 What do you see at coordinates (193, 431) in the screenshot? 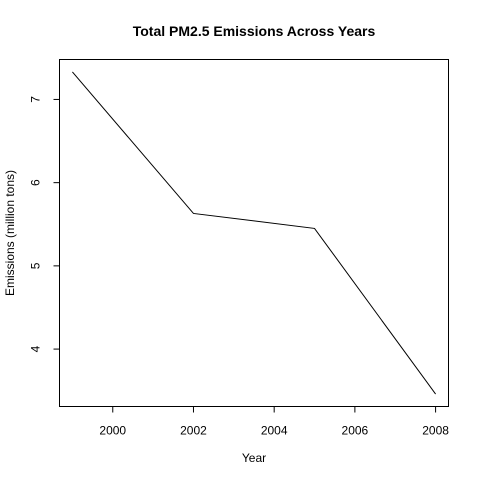
I see `x-tick-label-2002: 2002` at bounding box center [193, 431].